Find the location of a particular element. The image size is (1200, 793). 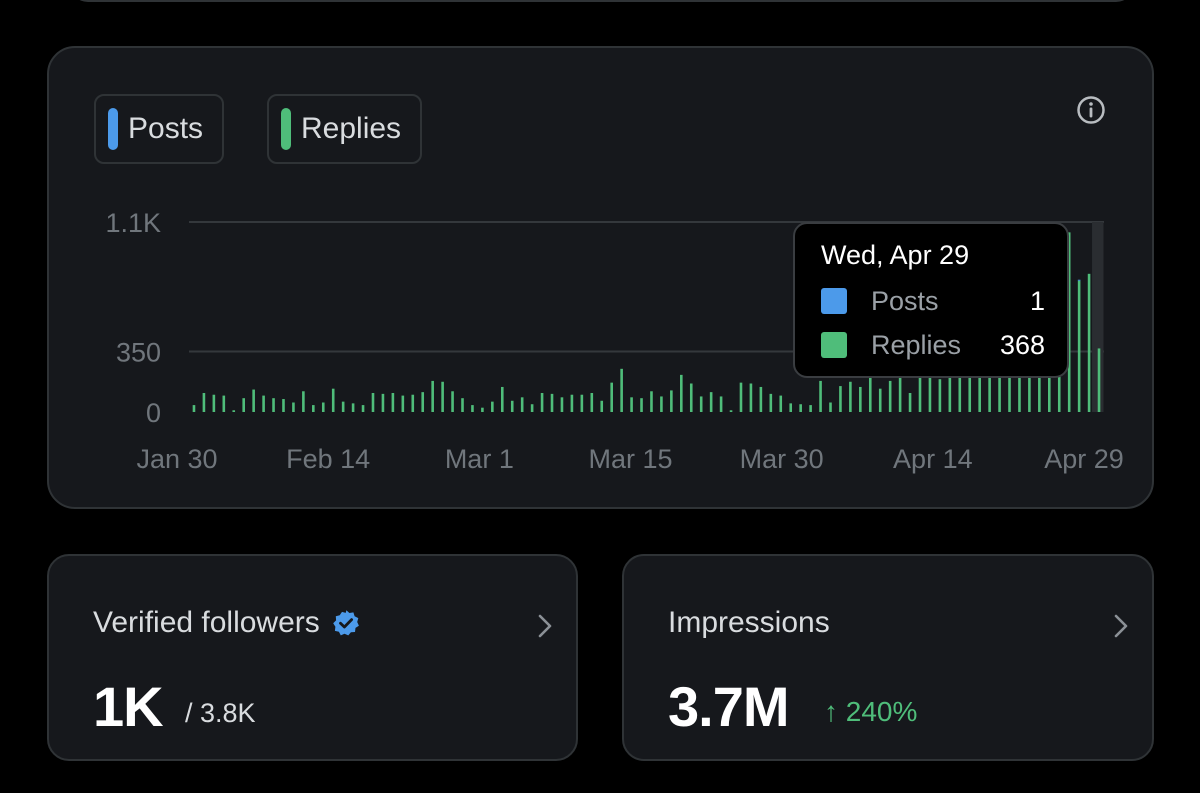

x-tick-label: Mar 30 is located at coordinates (782, 459).